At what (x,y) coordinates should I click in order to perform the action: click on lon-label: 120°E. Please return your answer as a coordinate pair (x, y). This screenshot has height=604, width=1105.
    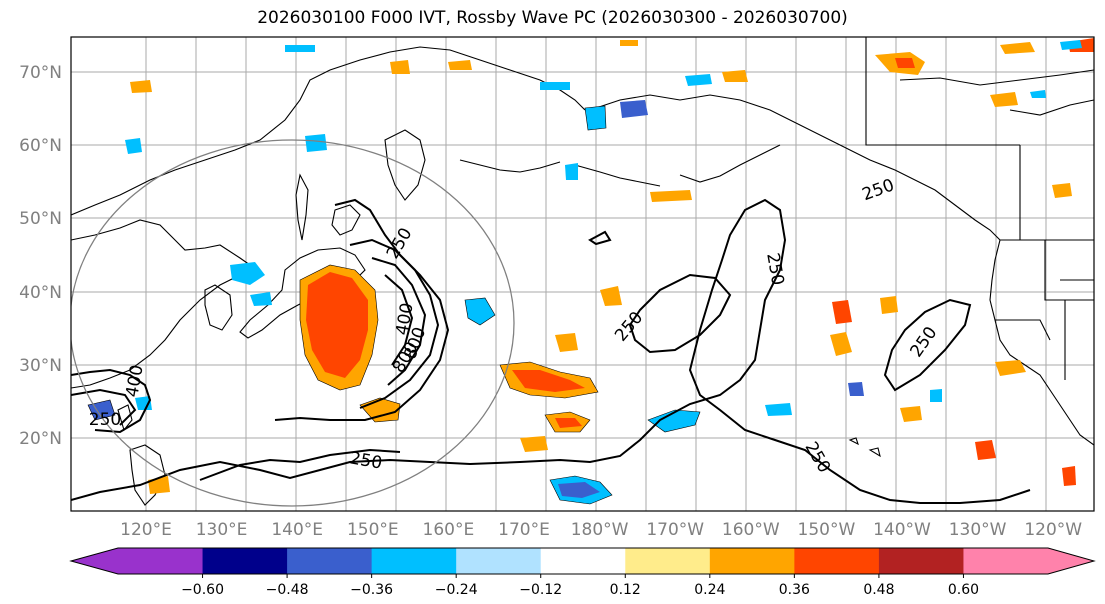
    Looking at the image, I should click on (146, 530).